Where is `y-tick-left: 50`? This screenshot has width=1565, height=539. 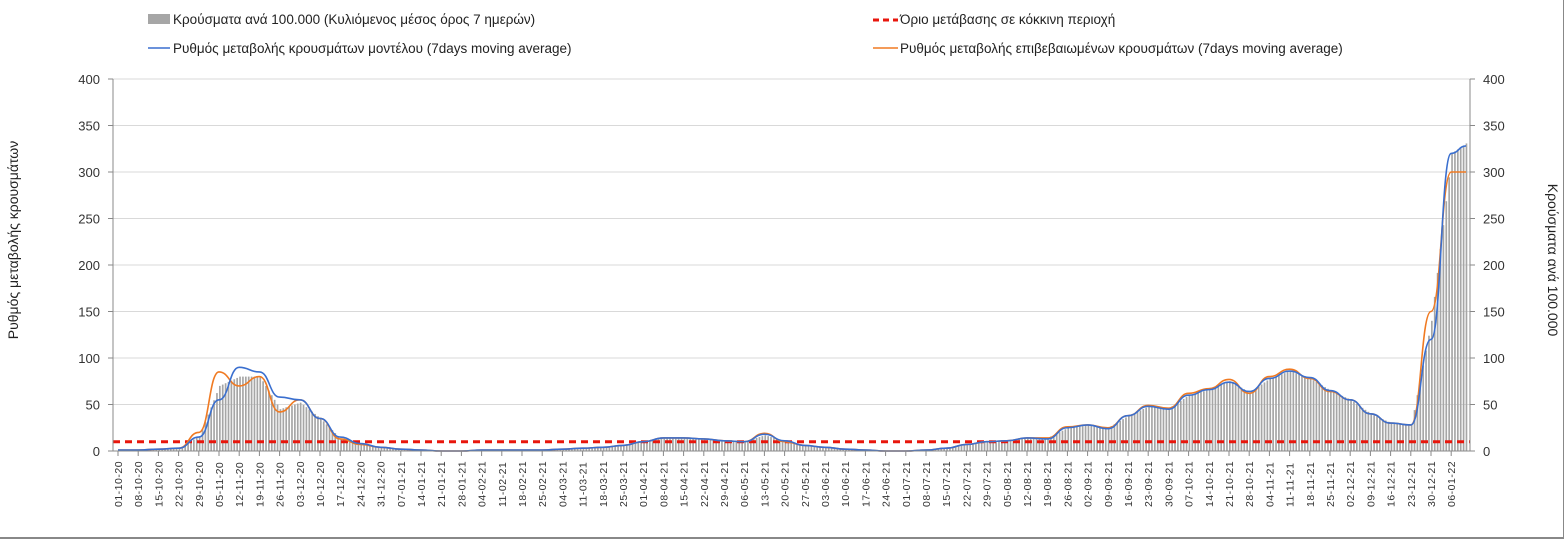
y-tick-left: 50 is located at coordinates (93, 405).